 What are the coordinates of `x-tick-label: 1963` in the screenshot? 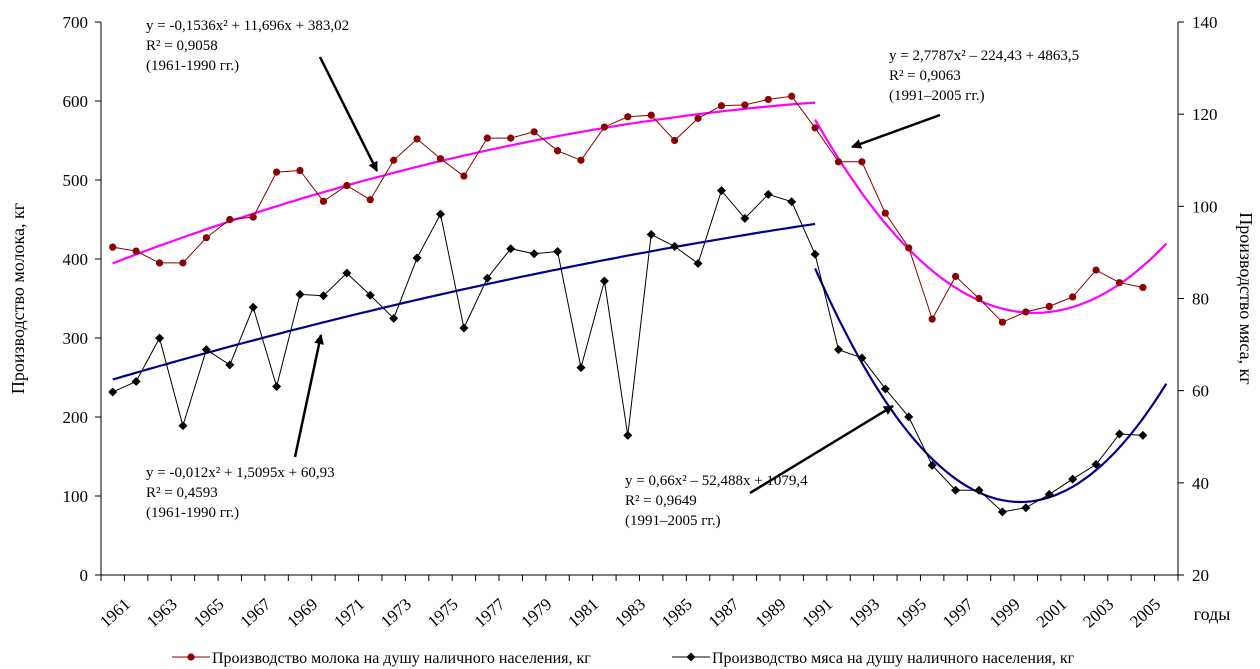 It's located at (162, 612).